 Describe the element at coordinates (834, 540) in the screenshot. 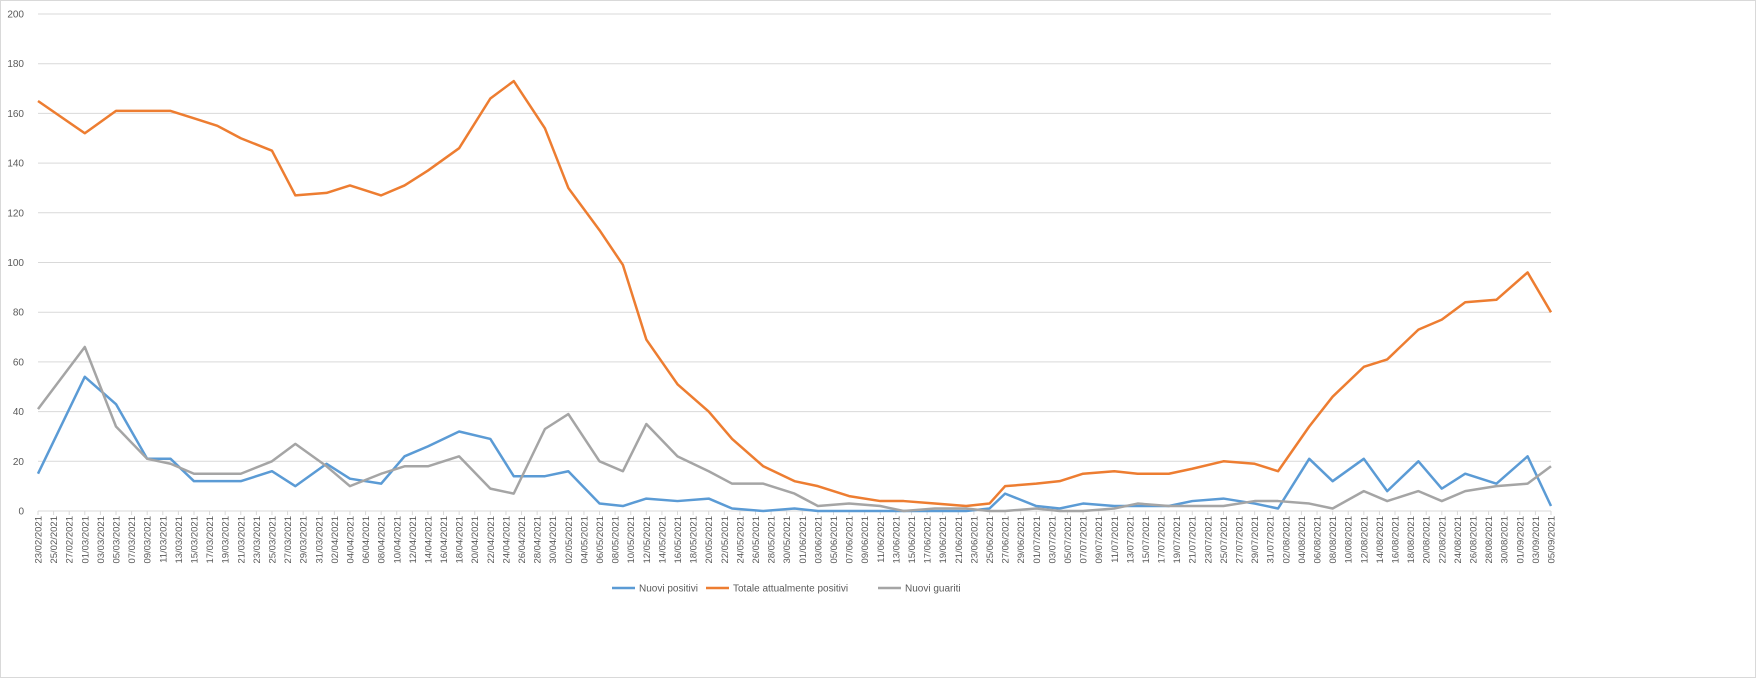

I see `x-tick-label: 05/06/2021` at that location.